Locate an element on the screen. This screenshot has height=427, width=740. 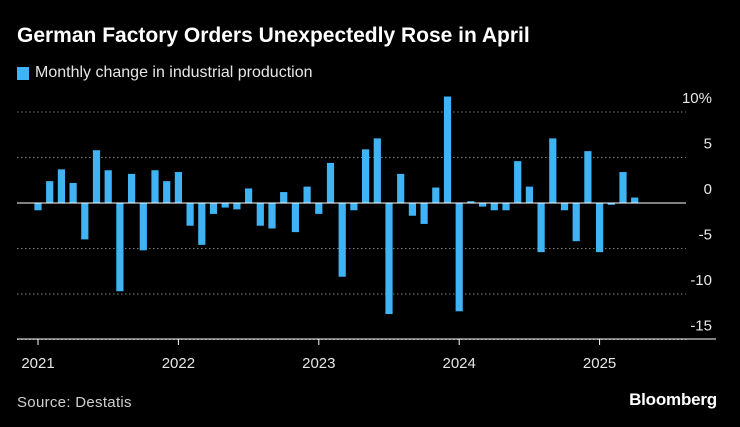
y-tick-label: -5 is located at coordinates (705, 235).